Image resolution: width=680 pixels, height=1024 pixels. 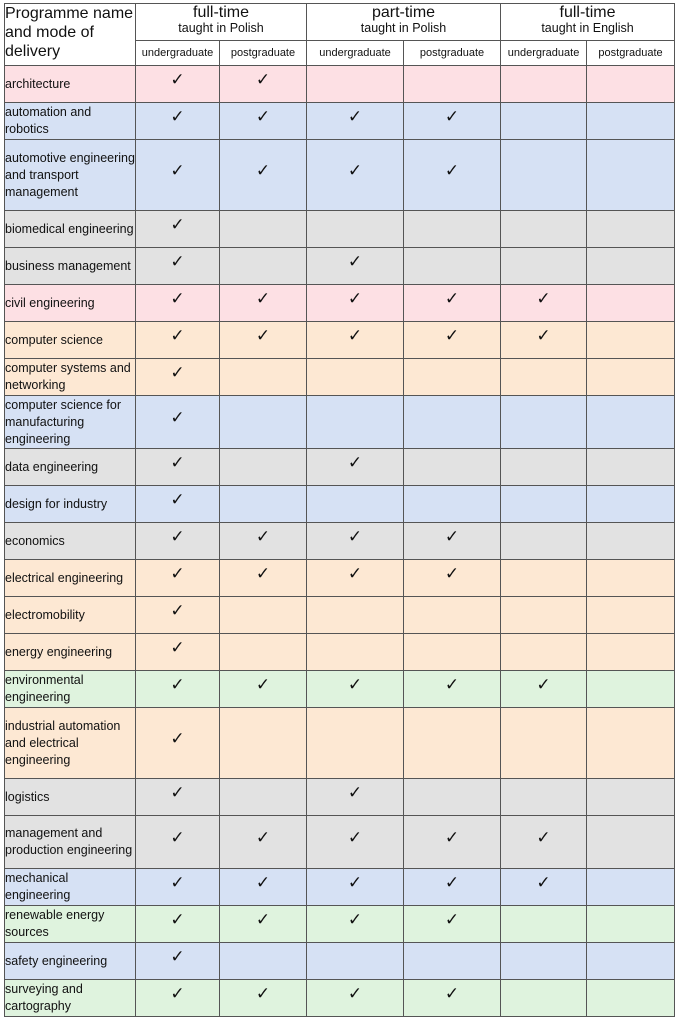 I want to click on programme-name: electrical engineering, so click(x=70, y=578).